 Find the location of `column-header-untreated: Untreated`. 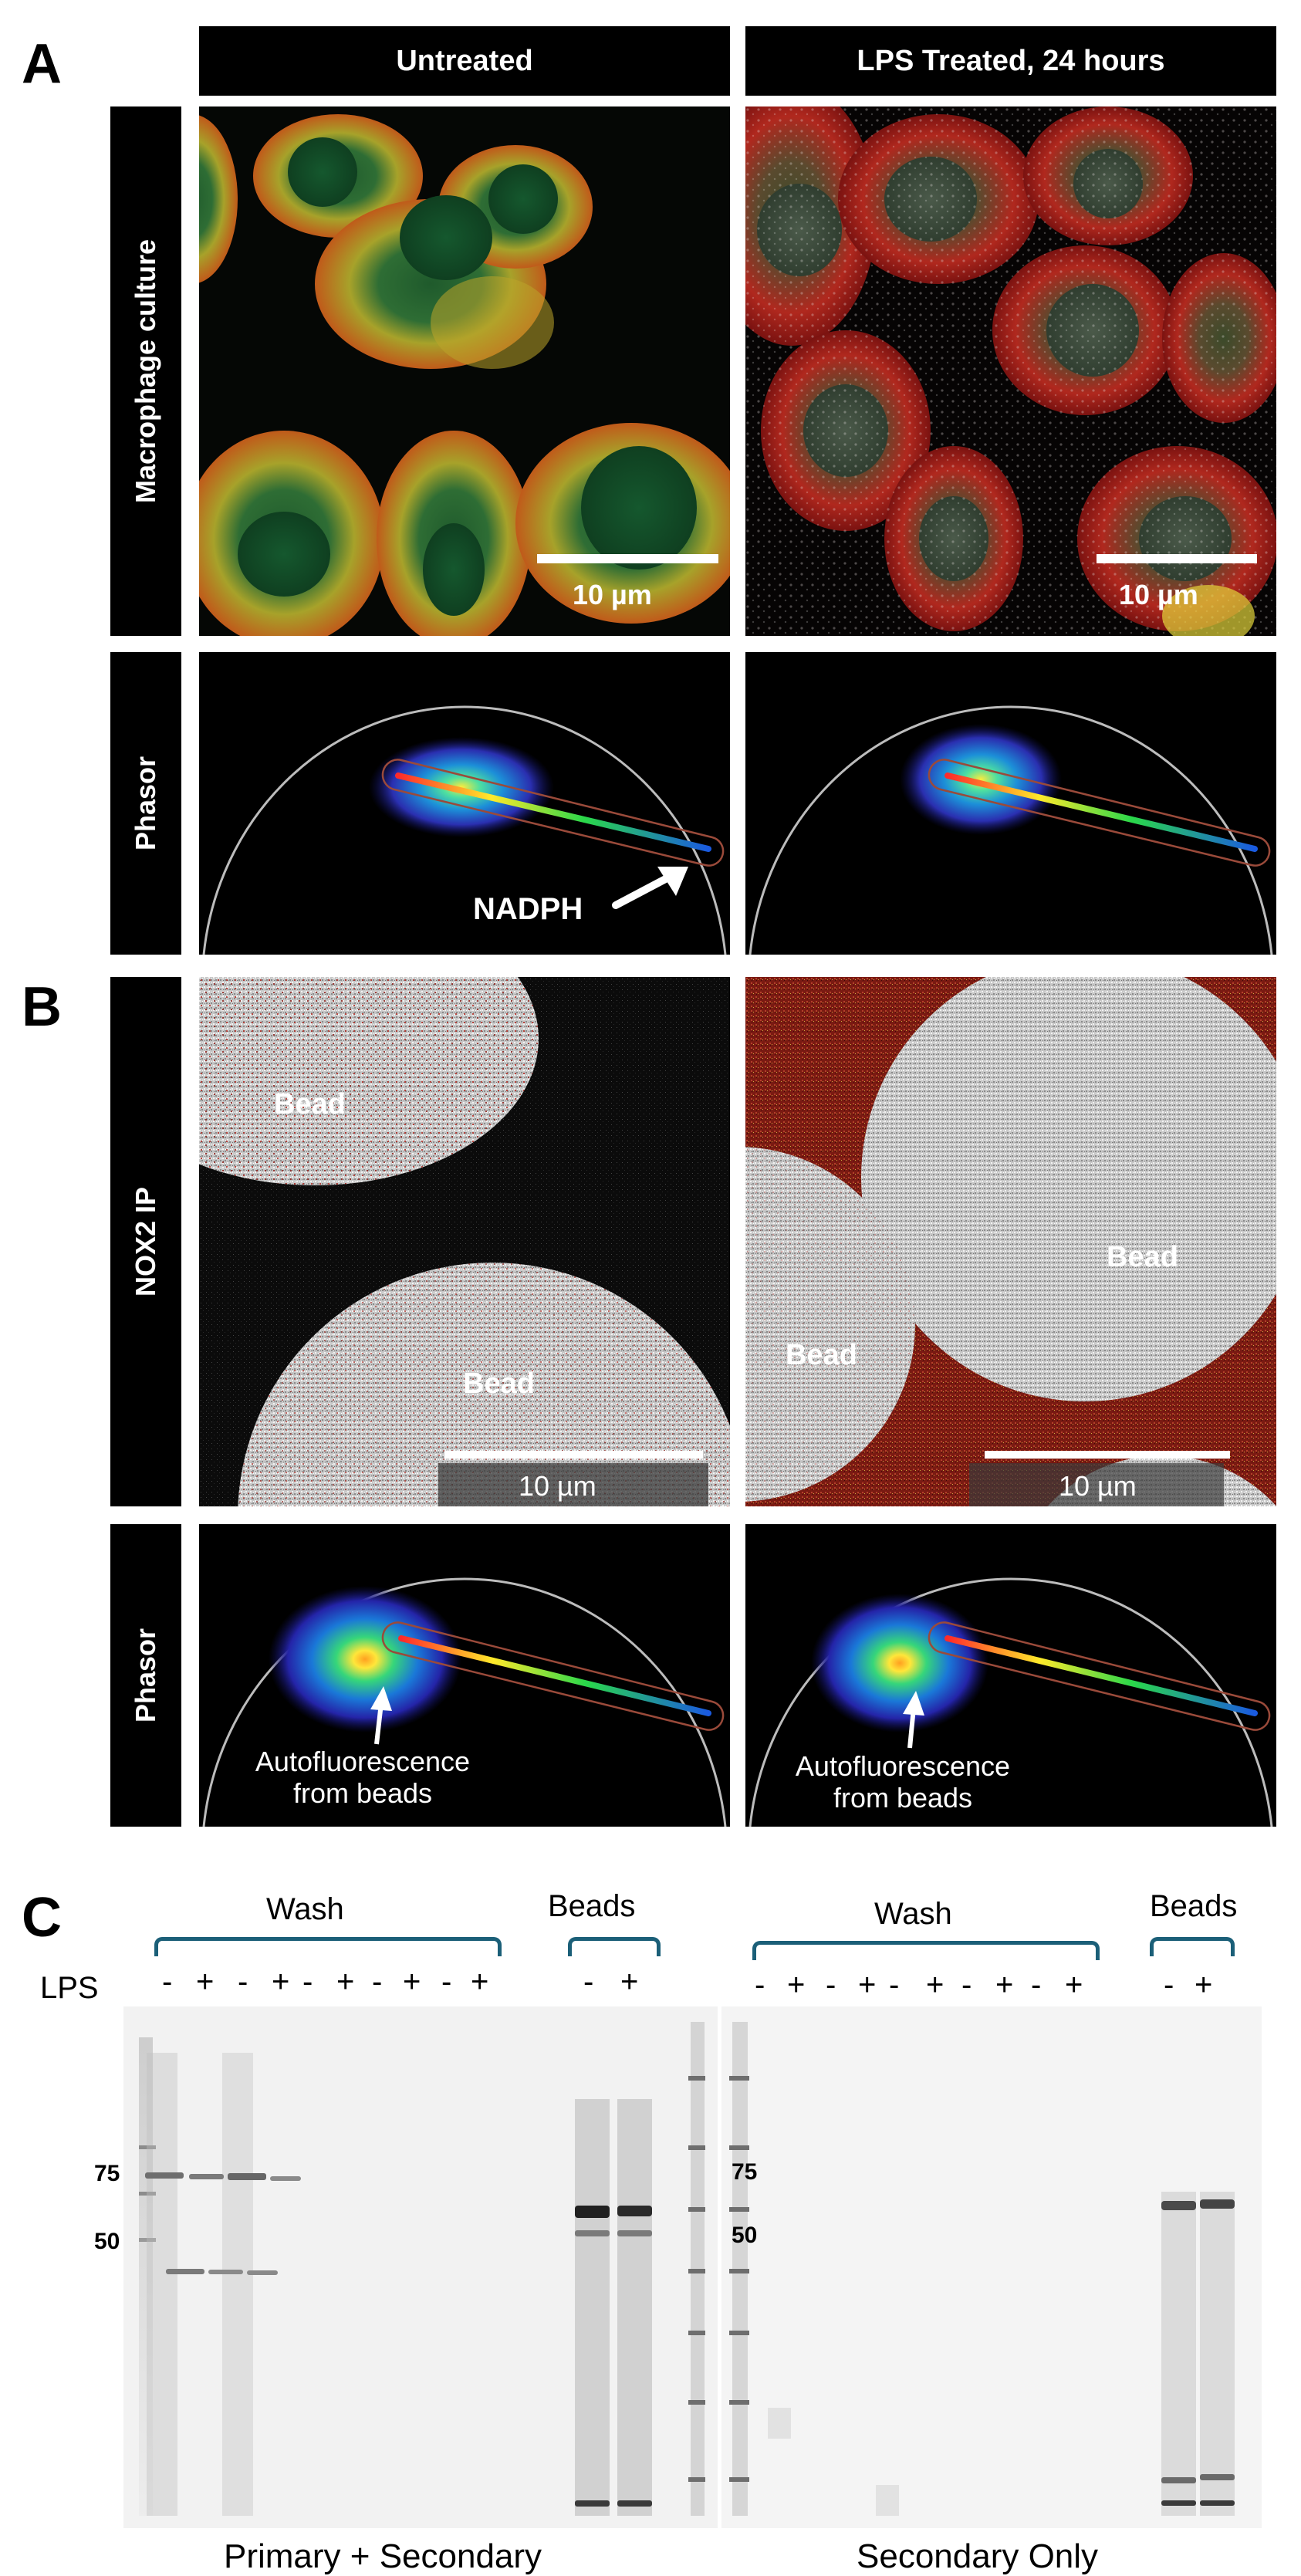

column-header-untreated: Untreated is located at coordinates (464, 61).